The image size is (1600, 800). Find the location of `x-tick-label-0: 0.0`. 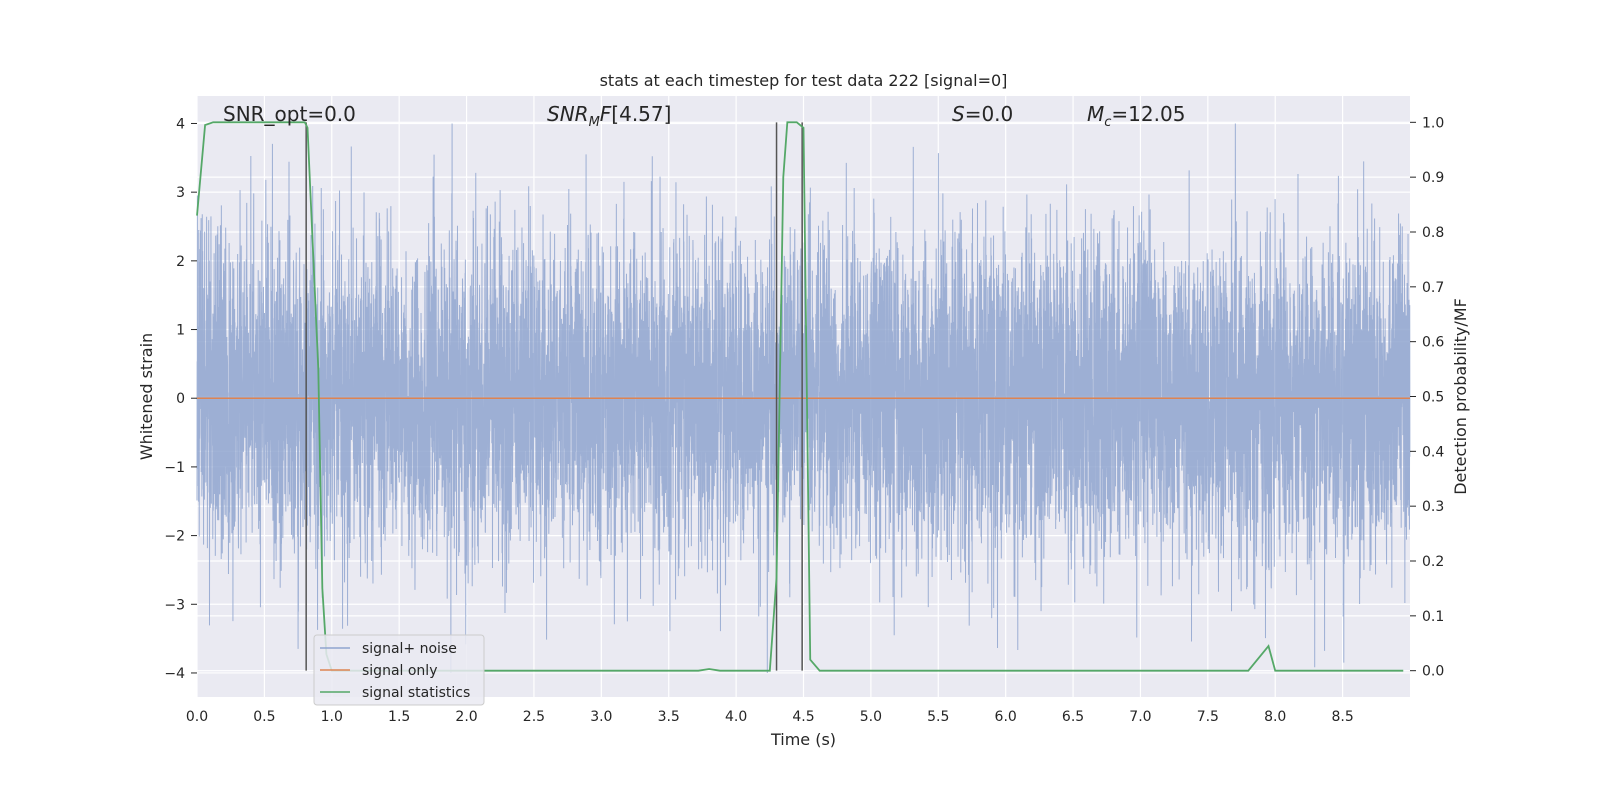

x-tick-label-0: 0.0 is located at coordinates (197, 717).